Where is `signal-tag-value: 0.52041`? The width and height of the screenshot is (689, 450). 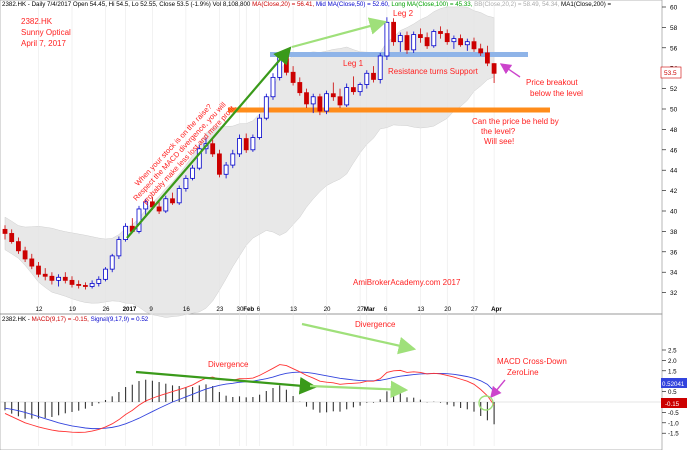
signal-tag-value: 0.52041 is located at coordinates (673, 384).